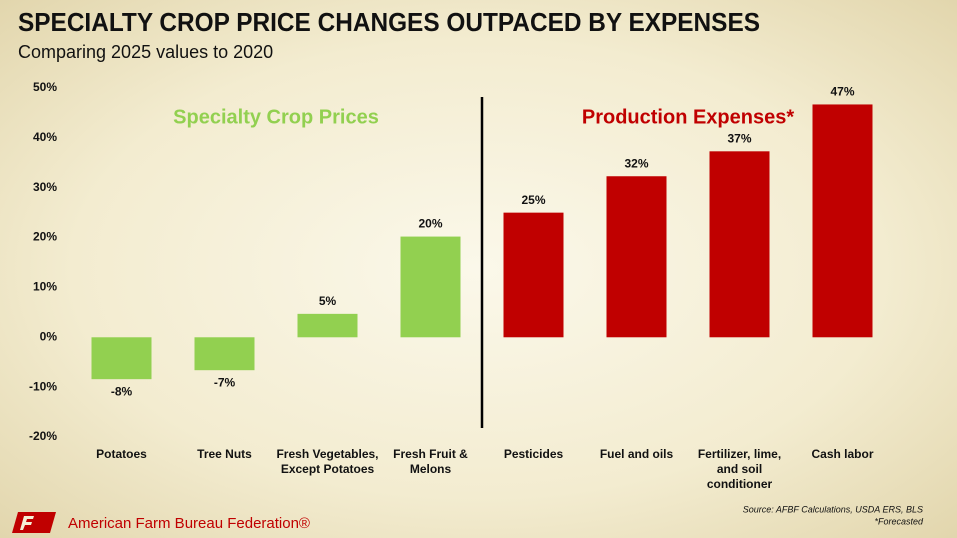 The width and height of the screenshot is (957, 538). What do you see at coordinates (49, 336) in the screenshot?
I see `y-tick-label: 0%` at bounding box center [49, 336].